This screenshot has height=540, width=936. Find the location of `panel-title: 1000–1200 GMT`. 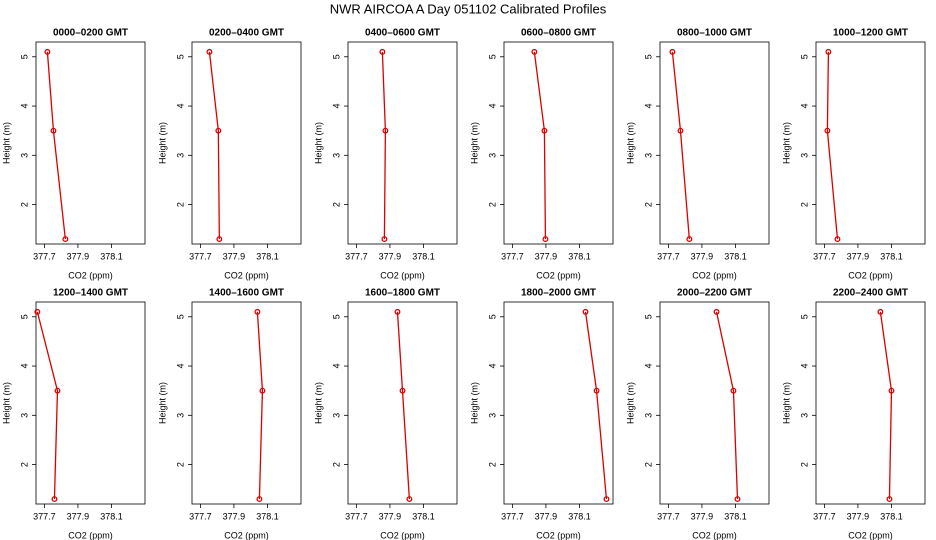

panel-title: 1000–1200 GMT is located at coordinates (870, 33).